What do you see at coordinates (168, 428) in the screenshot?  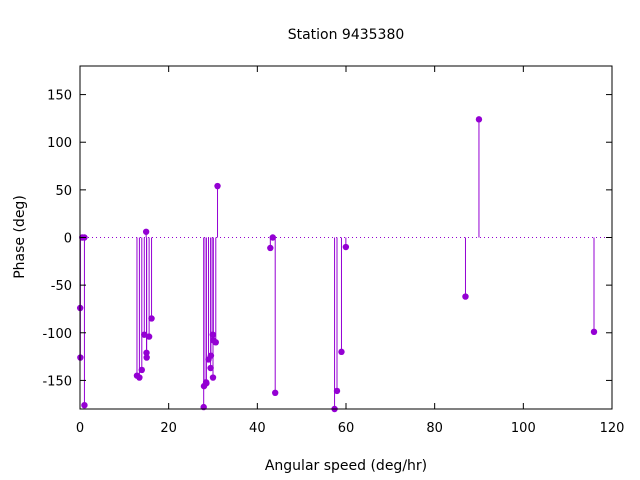 I see `x-tick-label: 20` at bounding box center [168, 428].